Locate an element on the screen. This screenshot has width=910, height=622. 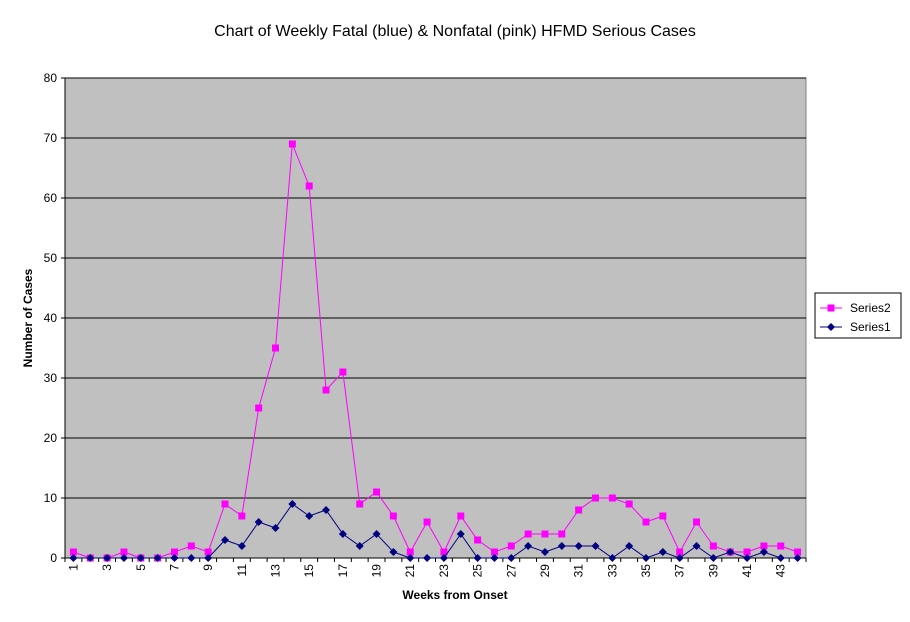
legend-item: Series2 is located at coordinates (855, 308).